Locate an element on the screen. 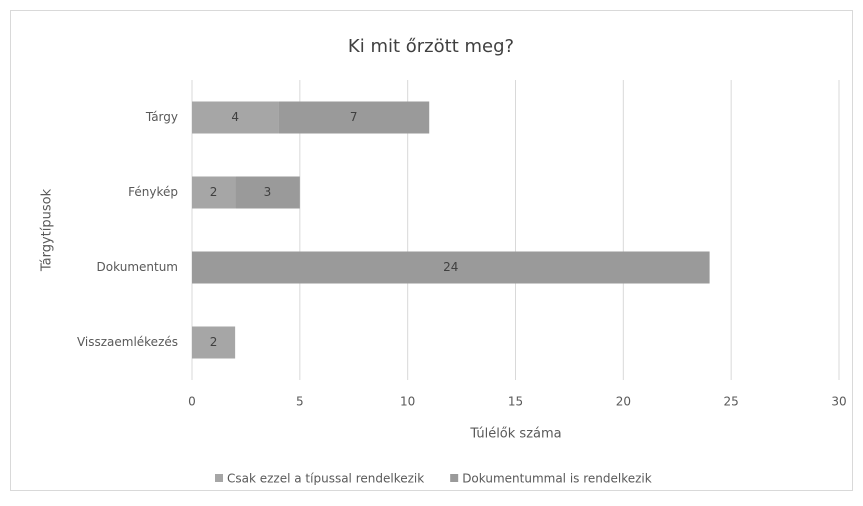 This screenshot has height=506, width=863. x-tick-label: 0 is located at coordinates (192, 402).